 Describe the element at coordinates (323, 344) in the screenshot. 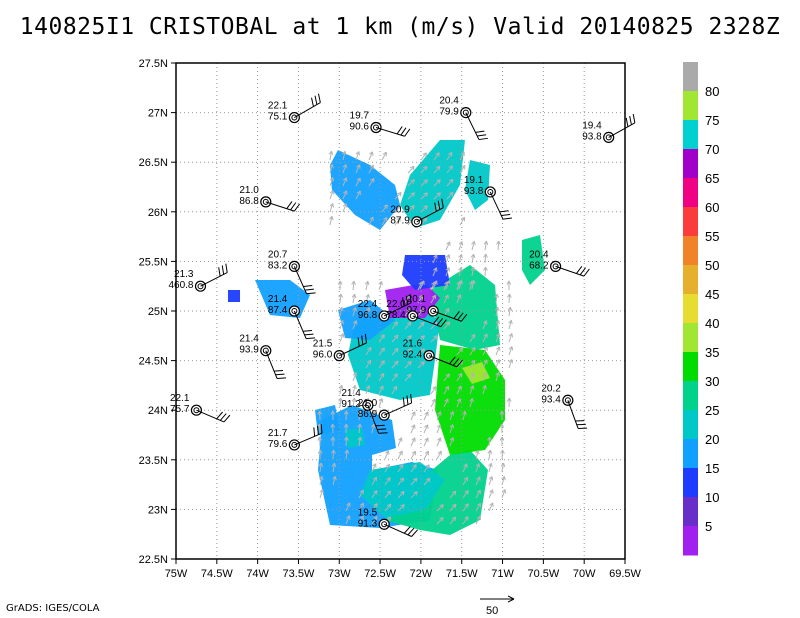

I see `station-value-1: 21.5` at that location.